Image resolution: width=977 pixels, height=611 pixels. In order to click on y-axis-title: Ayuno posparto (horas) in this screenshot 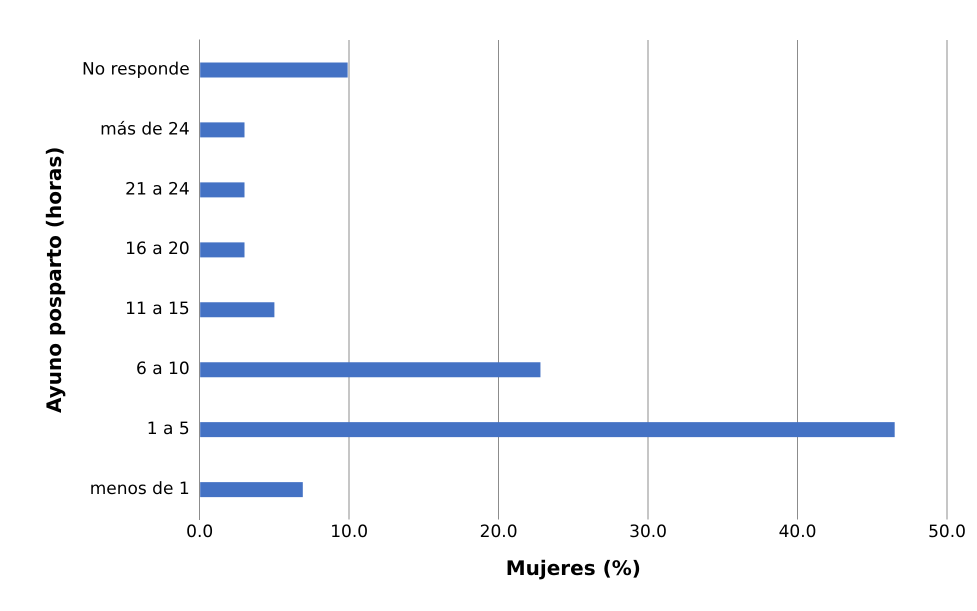, I will do `click(54, 280)`.